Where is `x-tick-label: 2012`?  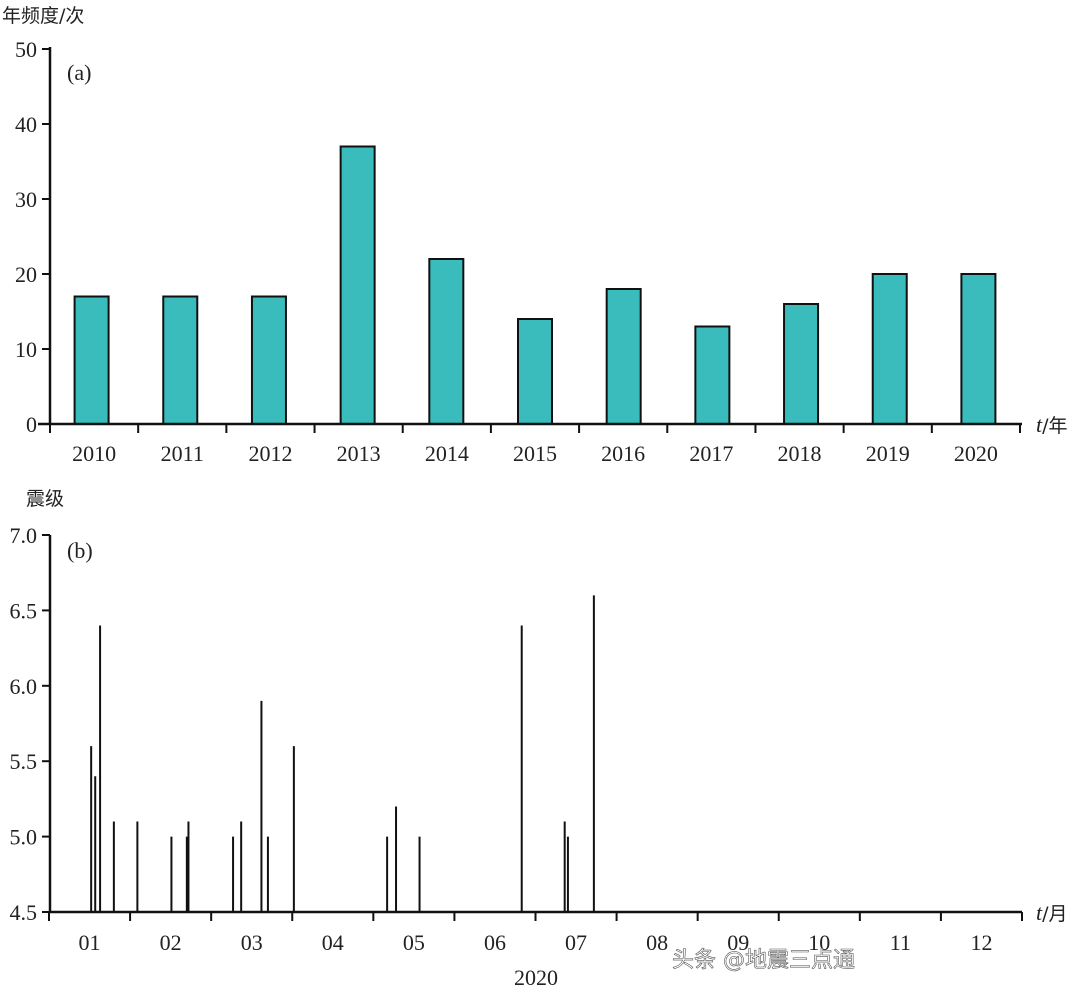
x-tick-label: 2012 is located at coordinates (270, 453).